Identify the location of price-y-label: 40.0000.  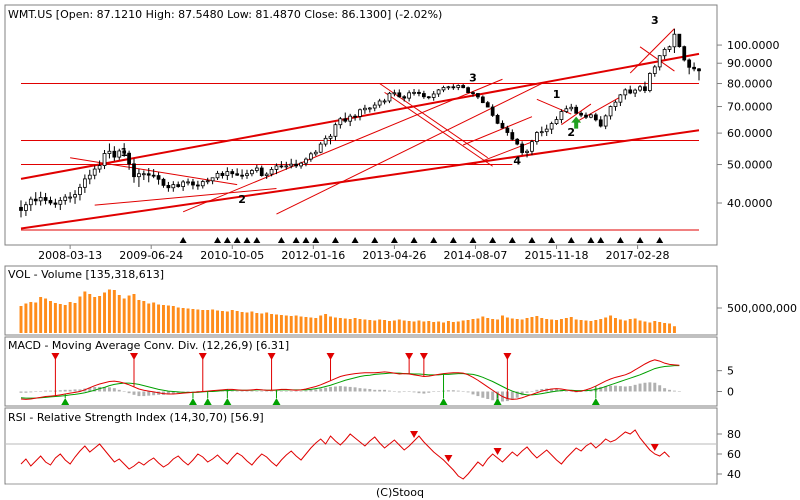
(750, 203).